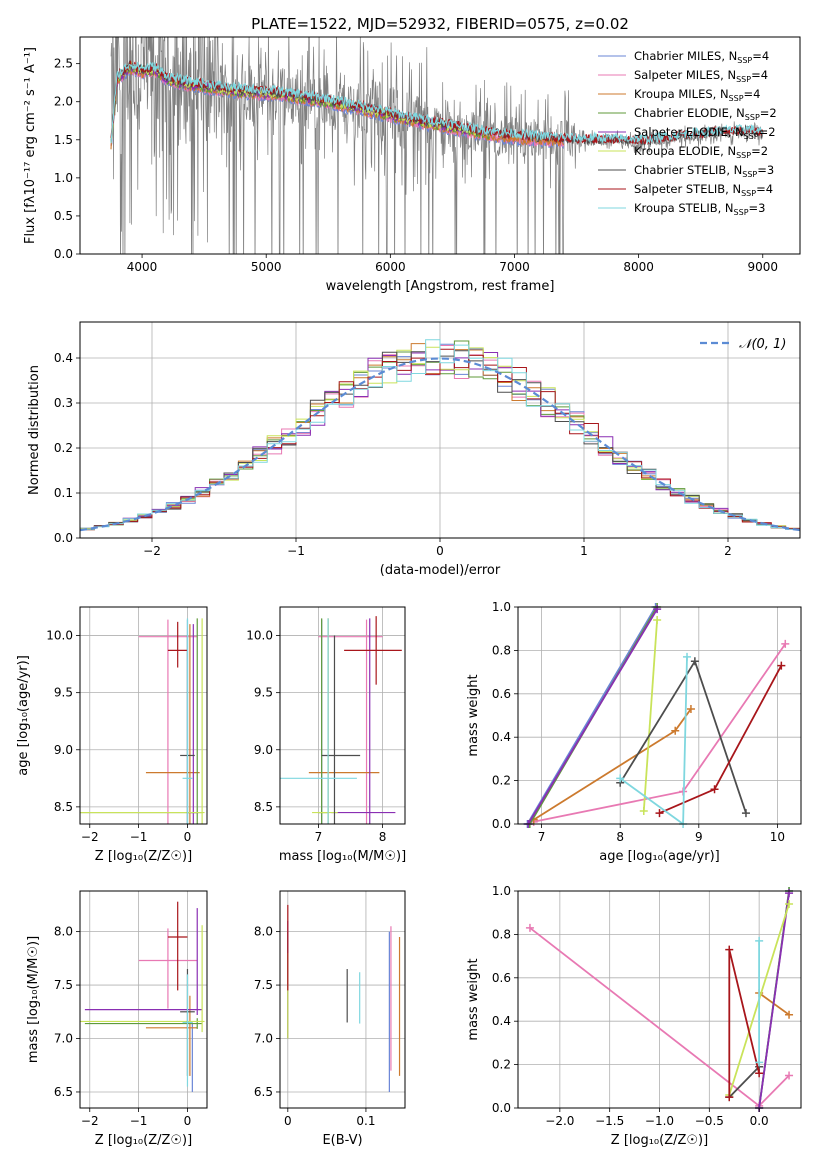 The height and width of the screenshot is (1170, 819). Describe the element at coordinates (514, 267) in the screenshot. I see `x-tick-label: 7000` at that location.